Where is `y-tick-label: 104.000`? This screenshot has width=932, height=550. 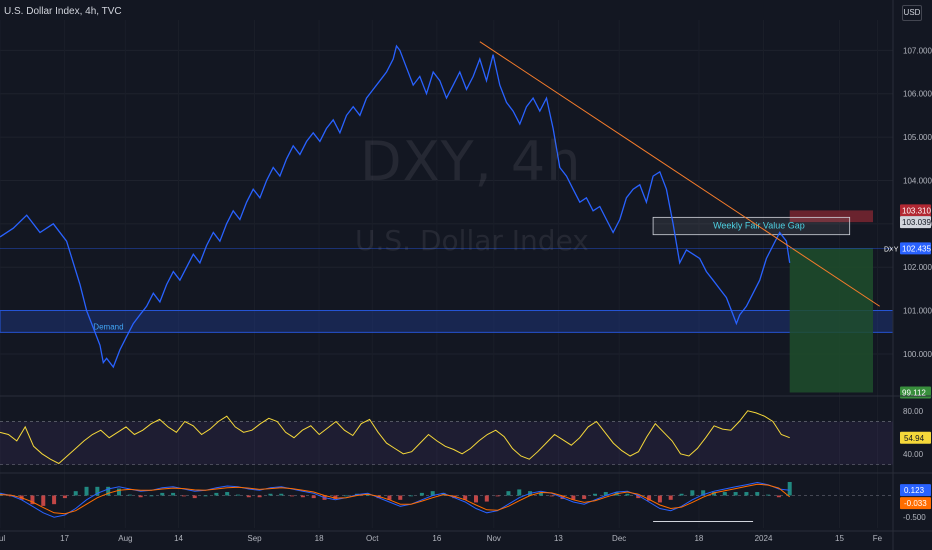
y-tick-label: 104.000 is located at coordinates (917, 180).